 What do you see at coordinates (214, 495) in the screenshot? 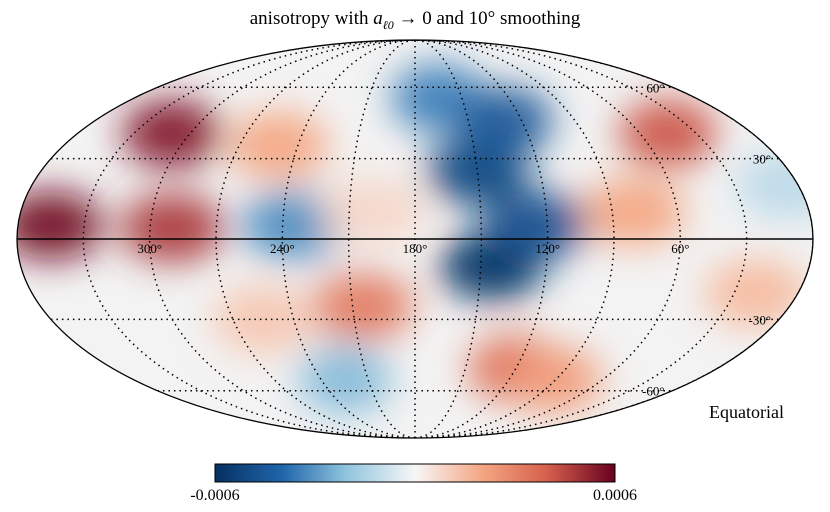
I see `colorbar-min-label: -0.0006` at bounding box center [214, 495].